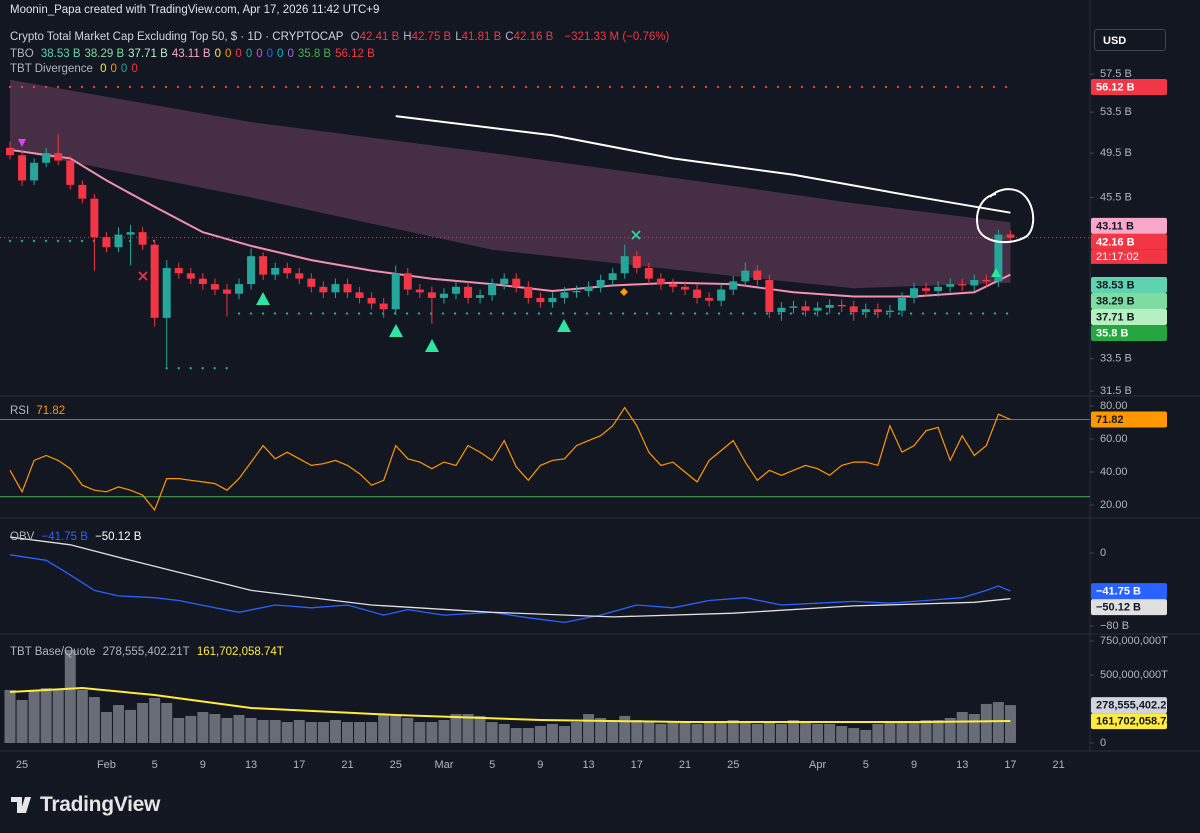 This screenshot has height=833, width=1200. I want to click on ohlc-value: 42.75 B, so click(431, 37).